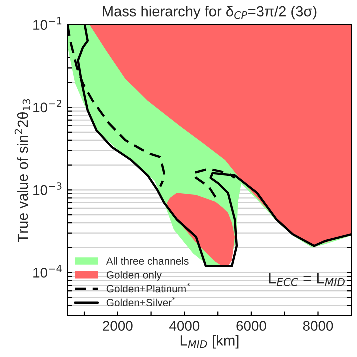  Describe the element at coordinates (48, 106) in the screenshot. I see `y-tick-label: 10$^{−2}$` at that location.